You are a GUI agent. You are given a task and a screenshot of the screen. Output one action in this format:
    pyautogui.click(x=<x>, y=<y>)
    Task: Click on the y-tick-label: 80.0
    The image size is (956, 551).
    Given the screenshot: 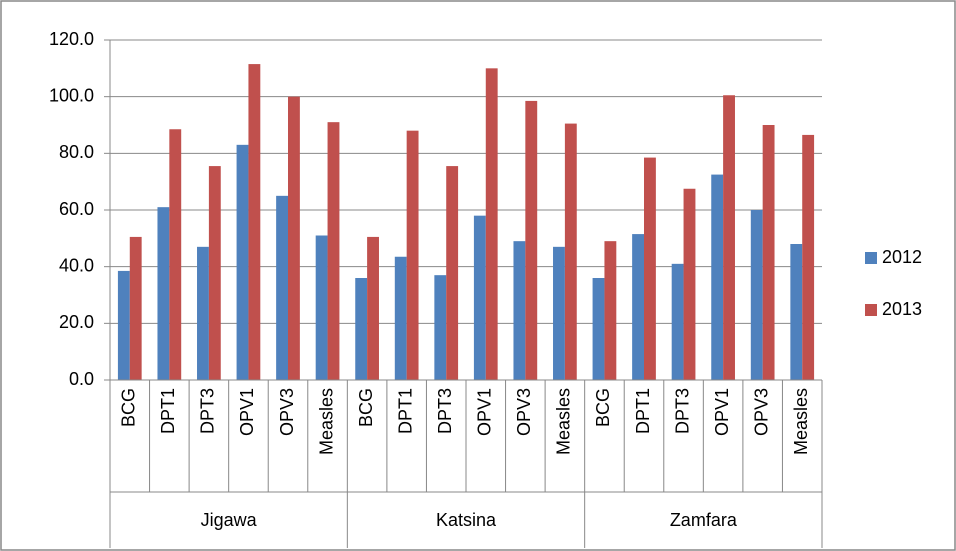 What is the action you would take?
    pyautogui.click(x=76, y=152)
    